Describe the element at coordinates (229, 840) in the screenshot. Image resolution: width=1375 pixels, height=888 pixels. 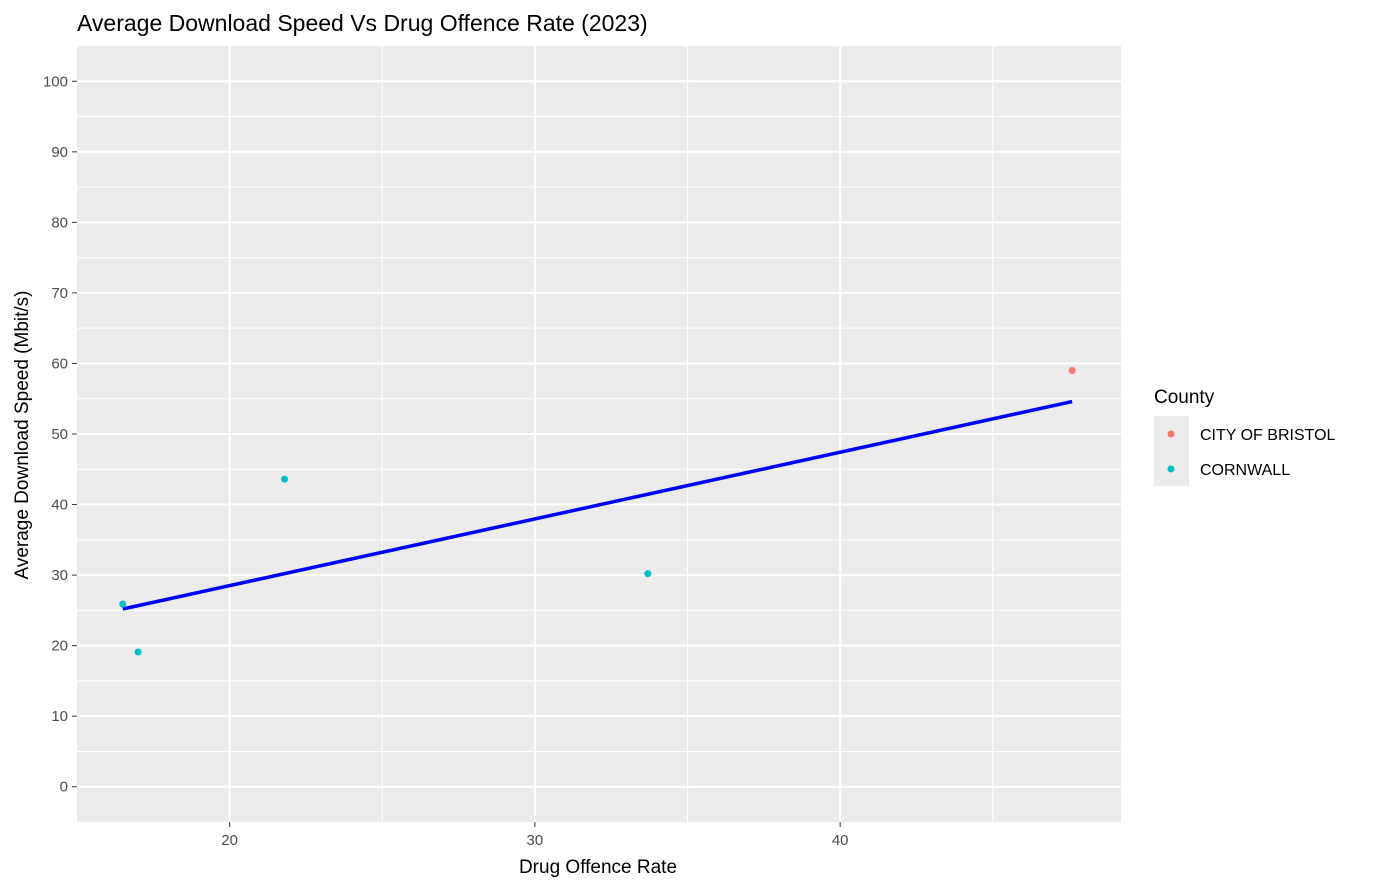
I see `x-tick-label: 20` at that location.